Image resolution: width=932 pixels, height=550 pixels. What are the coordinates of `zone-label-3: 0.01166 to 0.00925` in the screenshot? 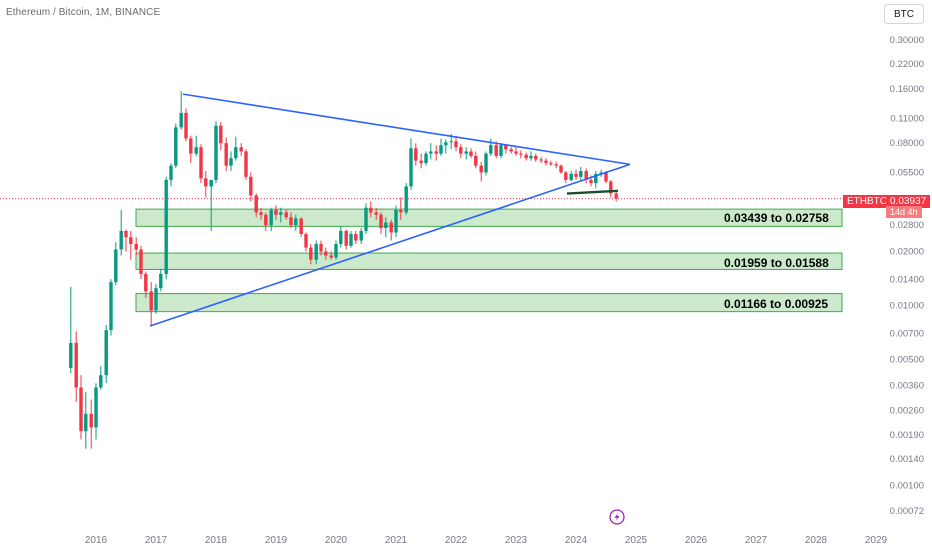 It's located at (776, 304).